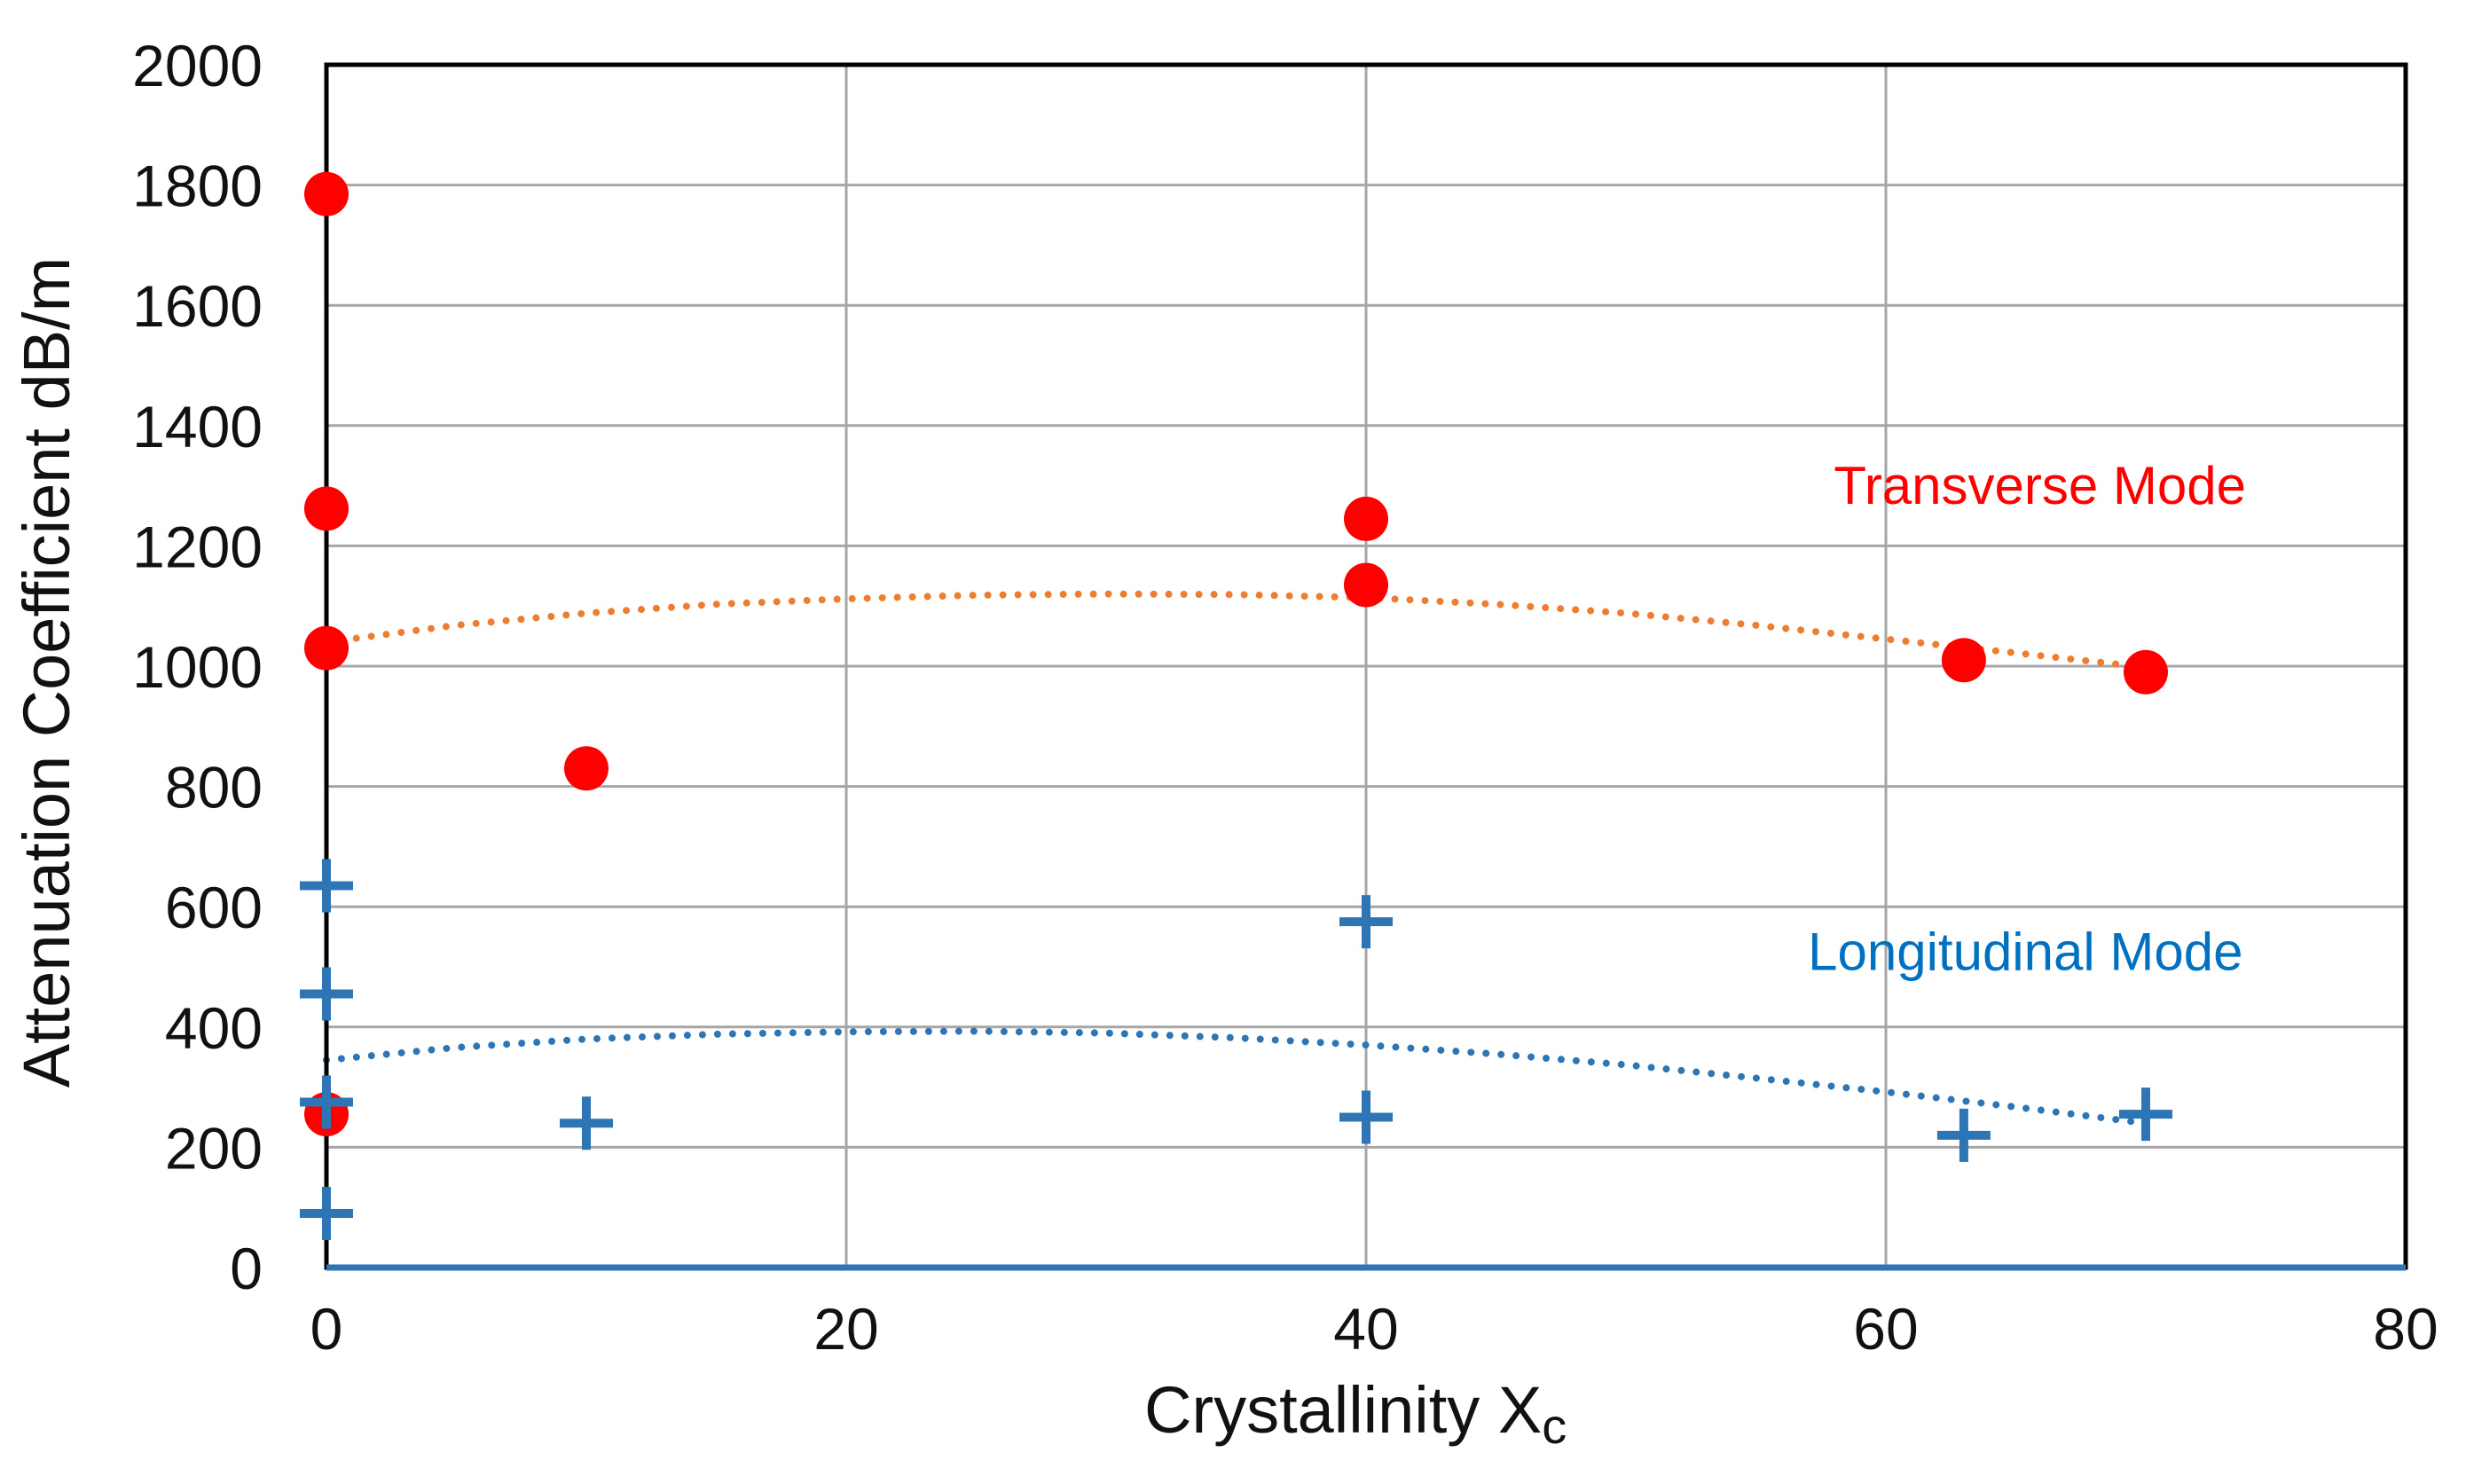  What do you see at coordinates (2040, 485) in the screenshot?
I see `series-label: Transverse Mode` at bounding box center [2040, 485].